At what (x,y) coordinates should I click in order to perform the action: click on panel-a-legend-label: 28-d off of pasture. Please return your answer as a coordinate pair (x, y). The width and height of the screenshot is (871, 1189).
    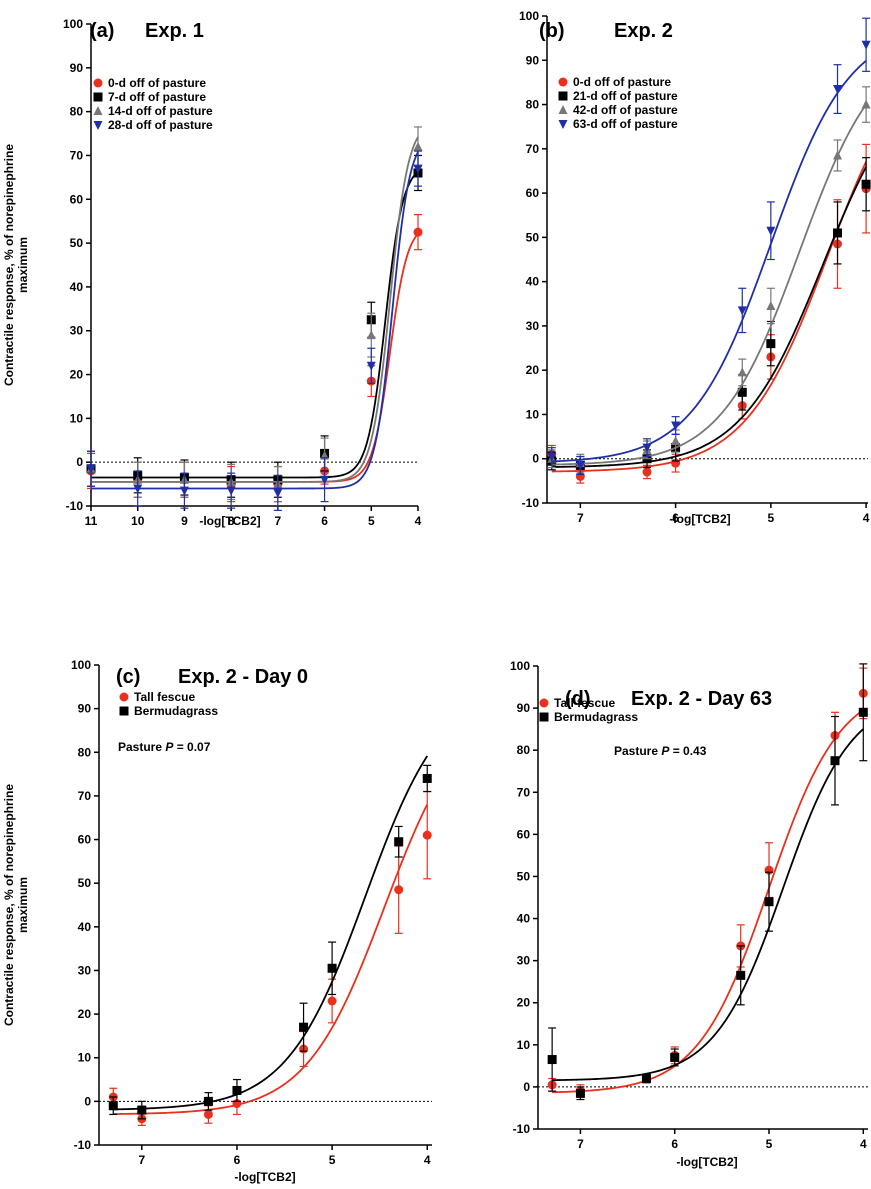
    Looking at the image, I should click on (160, 125).